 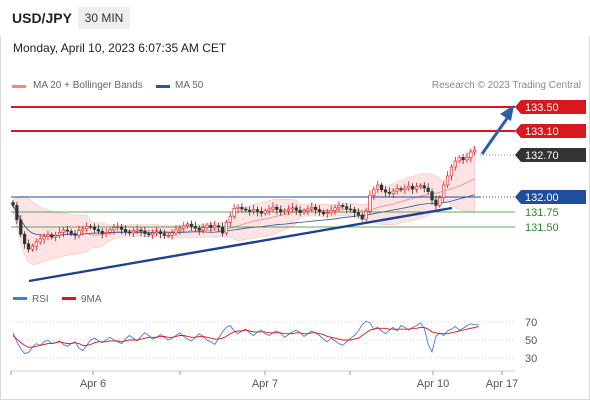 I want to click on timeframe-button: 30 MIN, so click(x=104, y=18).